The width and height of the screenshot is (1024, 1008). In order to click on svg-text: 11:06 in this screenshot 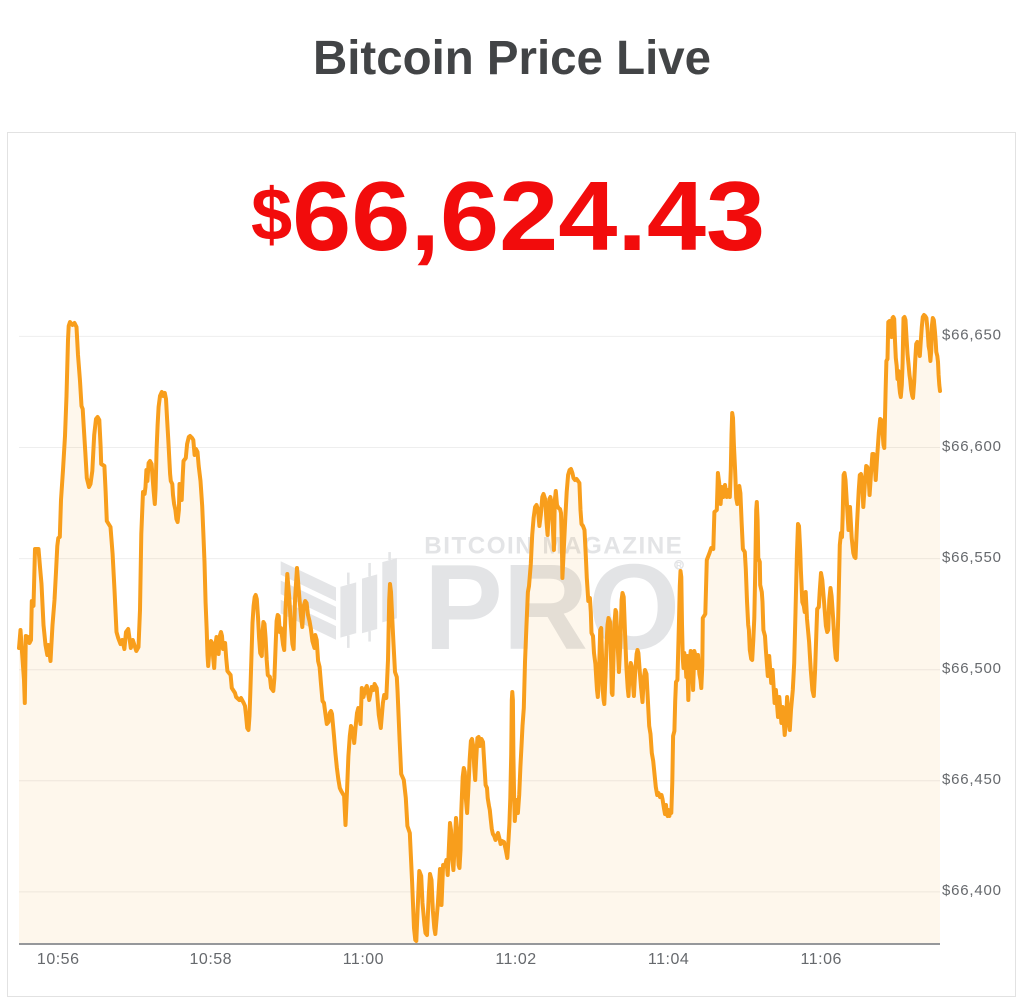, I will do `click(821, 959)`.